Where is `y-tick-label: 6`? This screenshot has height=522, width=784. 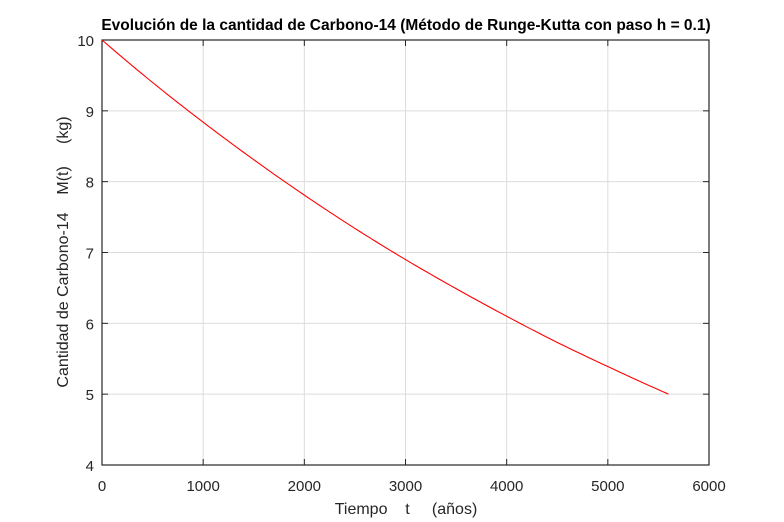 y-tick-label: 6 is located at coordinates (90, 324).